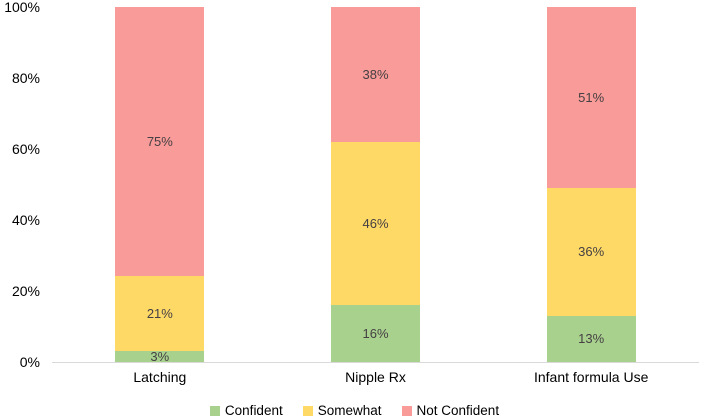 The height and width of the screenshot is (419, 709). I want to click on bar-segment: 36%, so click(591, 252).